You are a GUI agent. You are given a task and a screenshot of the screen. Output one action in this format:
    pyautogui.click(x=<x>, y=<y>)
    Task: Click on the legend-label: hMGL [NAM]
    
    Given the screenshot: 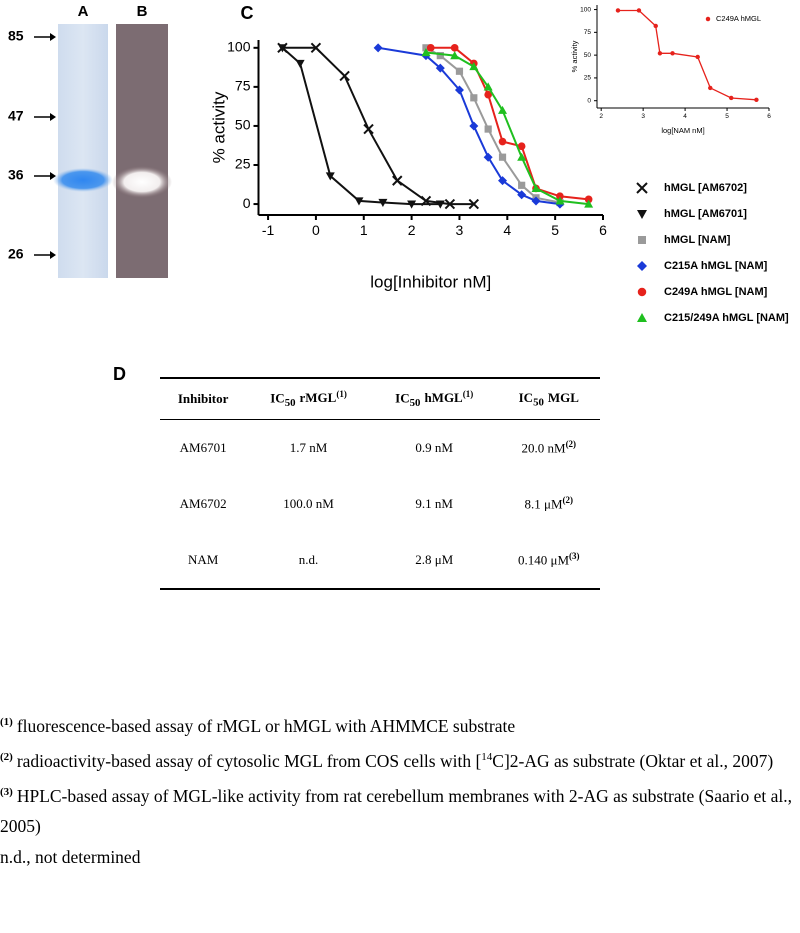 What is the action you would take?
    pyautogui.click(x=697, y=240)
    